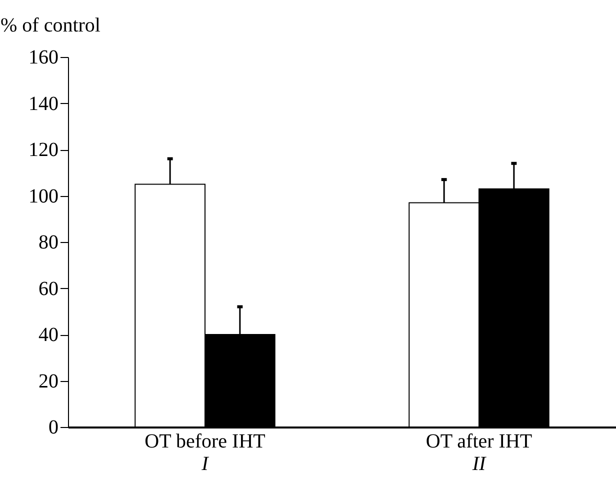 Image resolution: width=616 pixels, height=480 pixels. What do you see at coordinates (43, 57) in the screenshot?
I see `y-tick-label: 160` at bounding box center [43, 57].